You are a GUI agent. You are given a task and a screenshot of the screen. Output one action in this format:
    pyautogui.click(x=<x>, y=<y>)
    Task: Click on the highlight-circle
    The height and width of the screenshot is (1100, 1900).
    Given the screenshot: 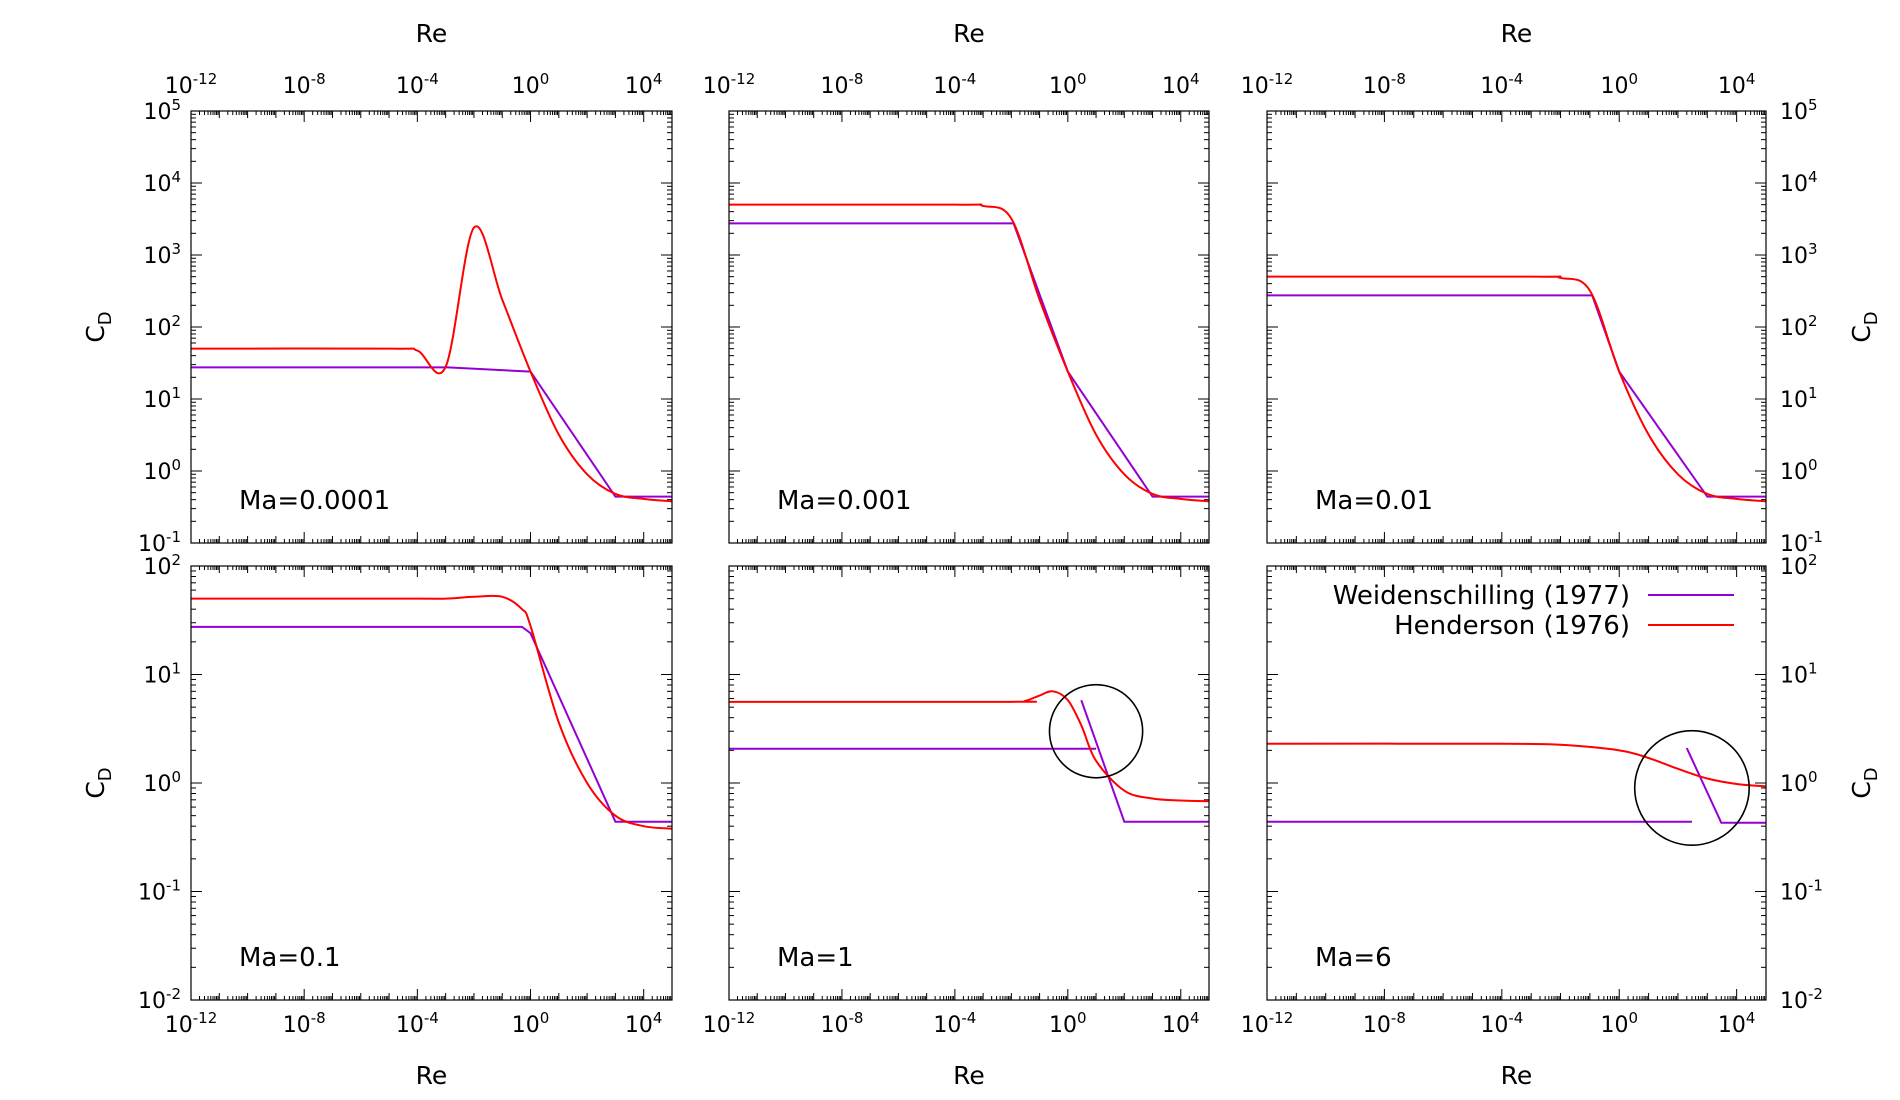 What is the action you would take?
    pyautogui.click(x=1096, y=731)
    